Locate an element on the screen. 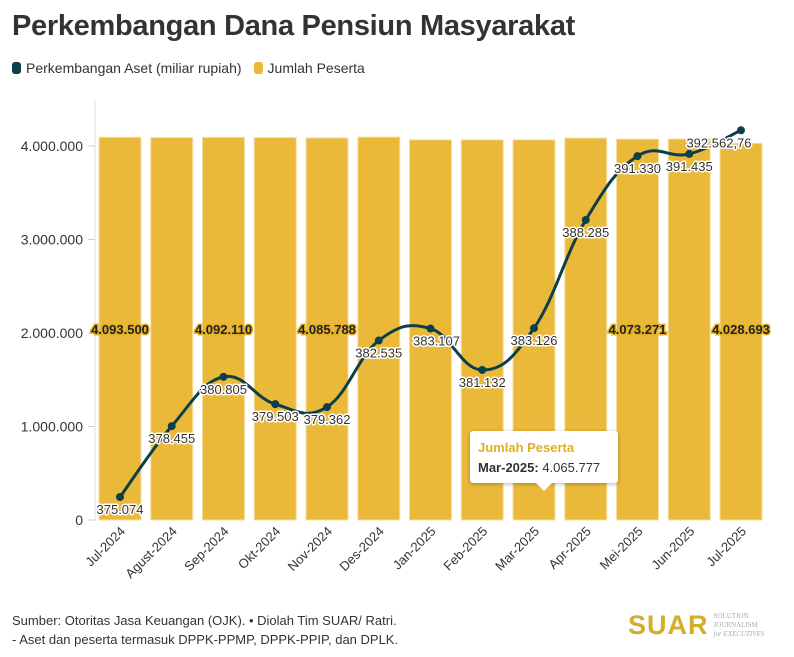  aset-point-Jan-2025 is located at coordinates (430, 328).